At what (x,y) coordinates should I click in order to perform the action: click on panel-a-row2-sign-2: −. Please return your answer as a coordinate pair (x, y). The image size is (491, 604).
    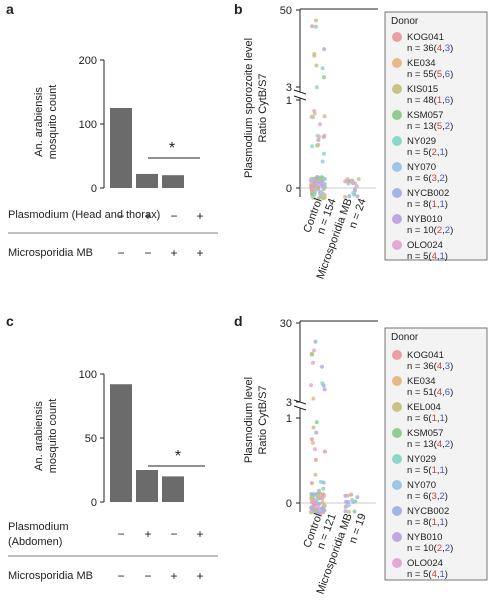
    Looking at the image, I should click on (147, 253).